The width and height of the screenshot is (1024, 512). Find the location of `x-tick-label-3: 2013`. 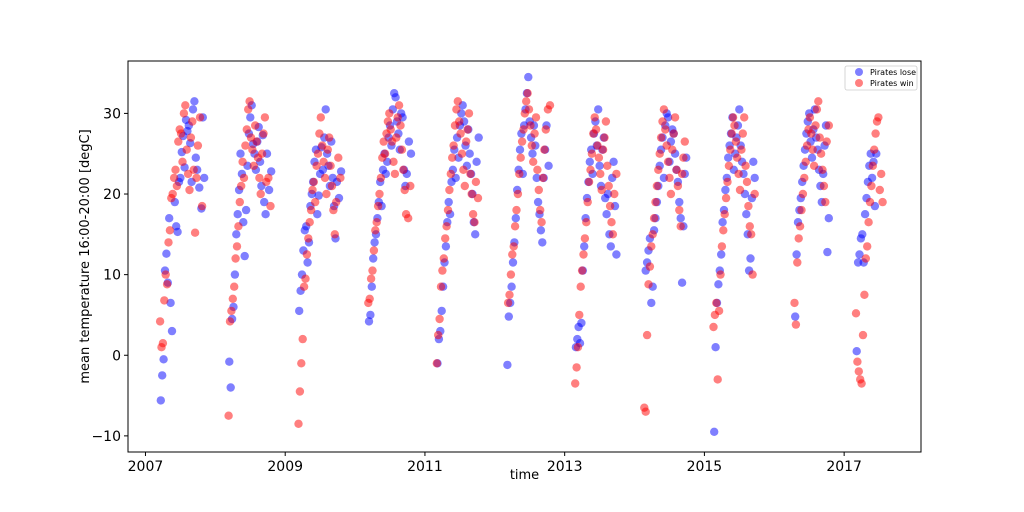

x-tick-label-3: 2013 is located at coordinates (565, 467).